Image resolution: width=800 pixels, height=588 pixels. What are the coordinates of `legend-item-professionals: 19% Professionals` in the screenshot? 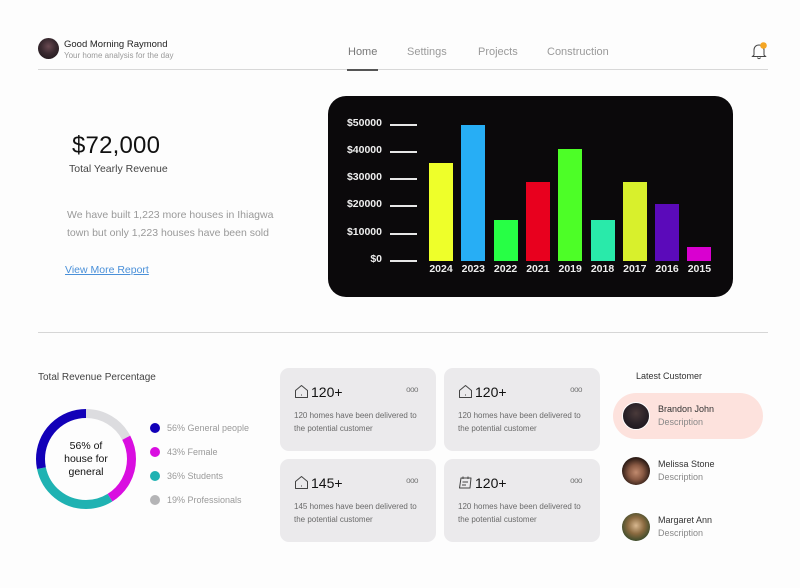 It's located at (199, 500).